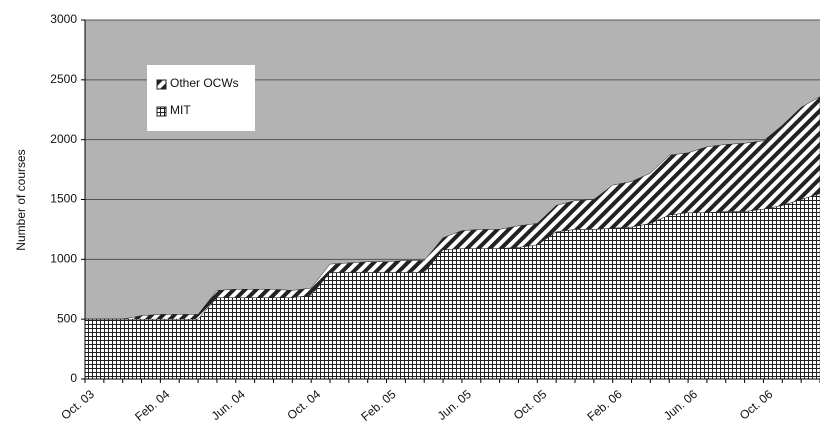 This screenshot has width=820, height=438. Describe the element at coordinates (180, 110) in the screenshot. I see `legend-label: MIT` at that location.